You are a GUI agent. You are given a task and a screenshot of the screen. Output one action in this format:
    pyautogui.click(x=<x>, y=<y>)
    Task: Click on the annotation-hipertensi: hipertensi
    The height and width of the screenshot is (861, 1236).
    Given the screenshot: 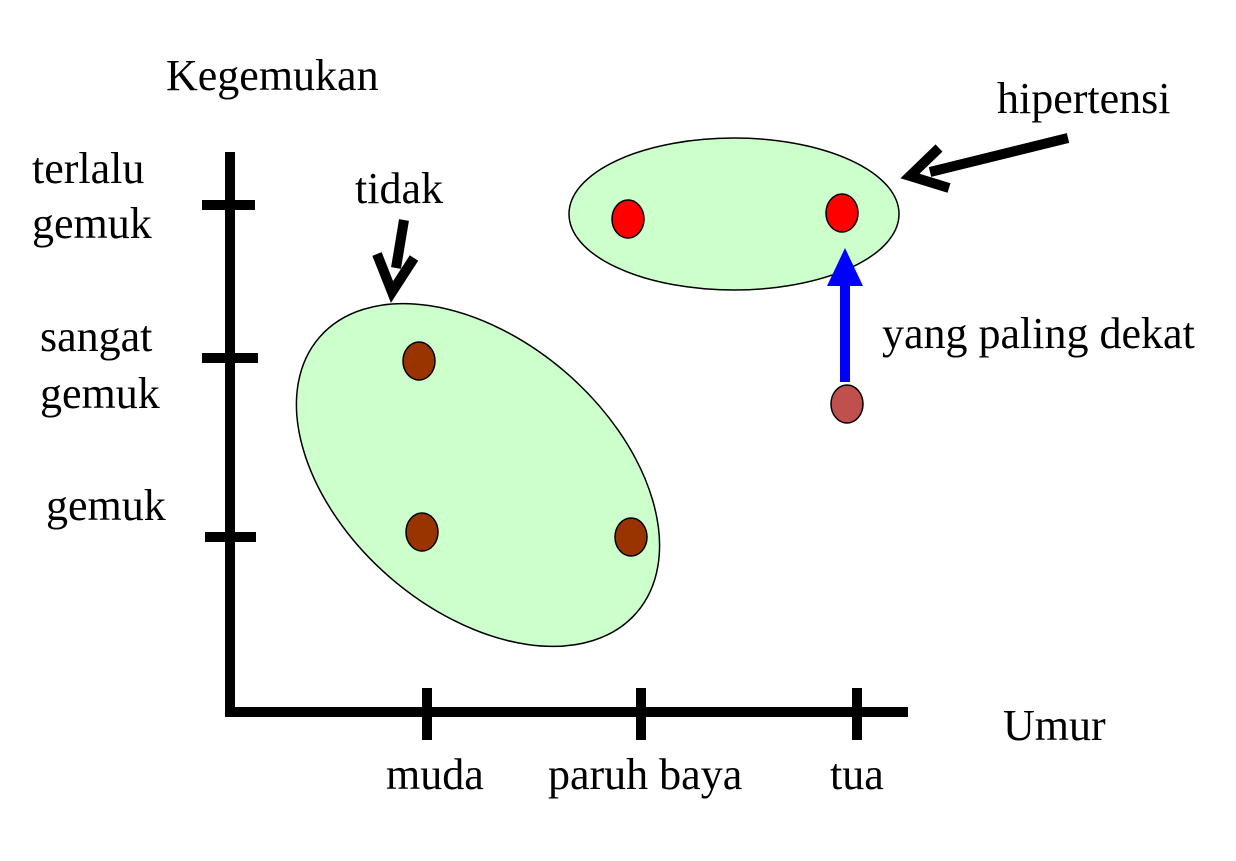 What is the action you would take?
    pyautogui.click(x=1084, y=98)
    